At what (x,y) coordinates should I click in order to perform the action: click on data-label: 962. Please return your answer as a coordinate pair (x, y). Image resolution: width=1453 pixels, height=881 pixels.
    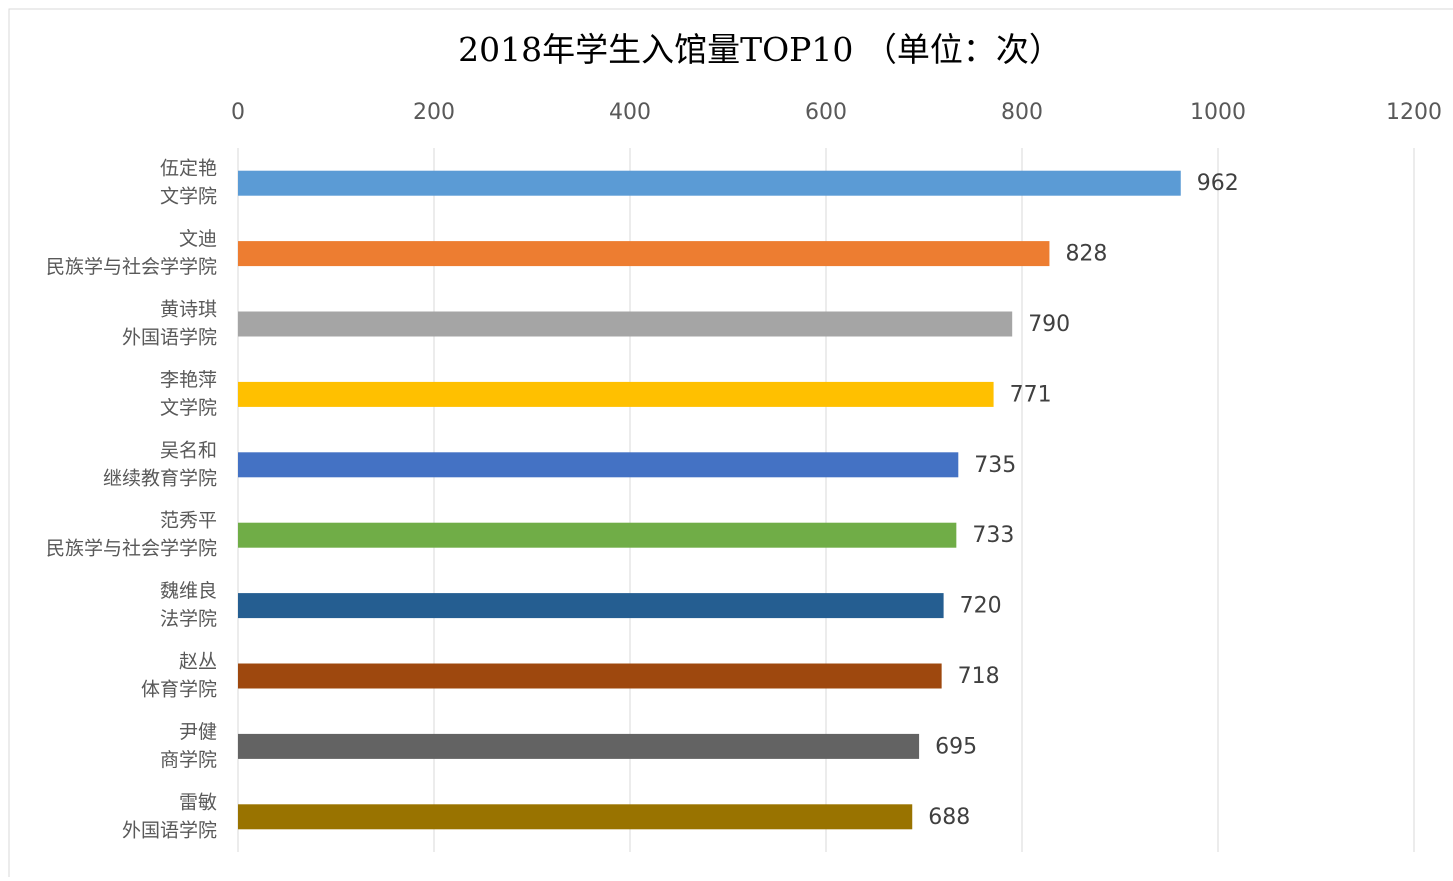
    Looking at the image, I should click on (1218, 183).